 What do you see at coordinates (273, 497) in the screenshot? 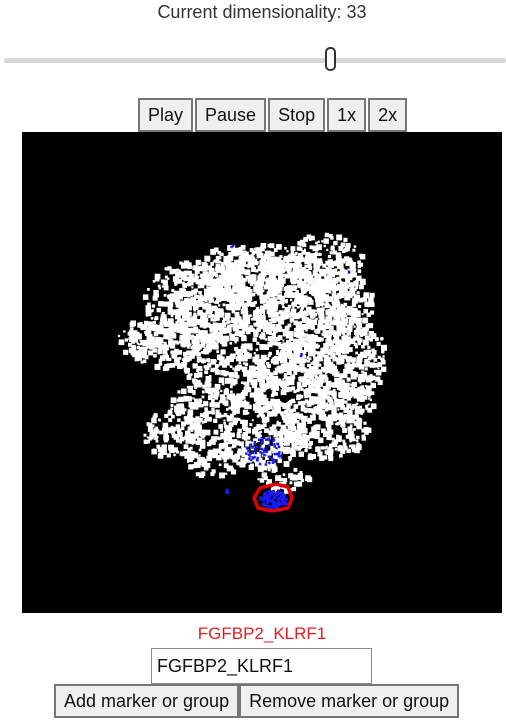
I see `selection-outline` at bounding box center [273, 497].